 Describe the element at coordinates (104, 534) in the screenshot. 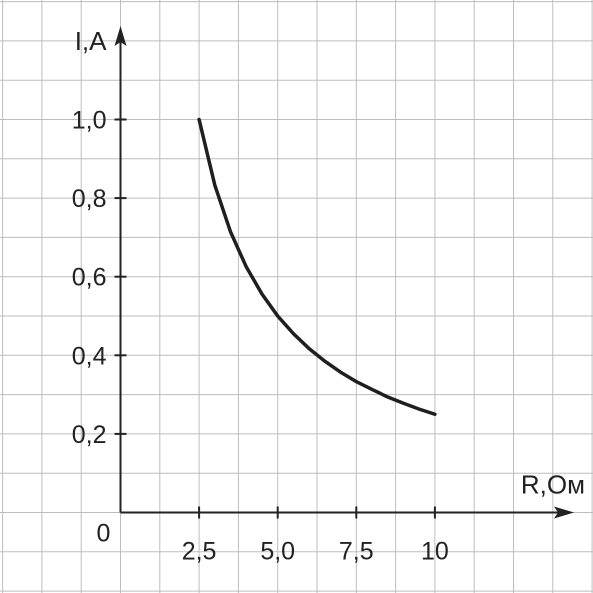

I see `origin-label: 0` at that location.